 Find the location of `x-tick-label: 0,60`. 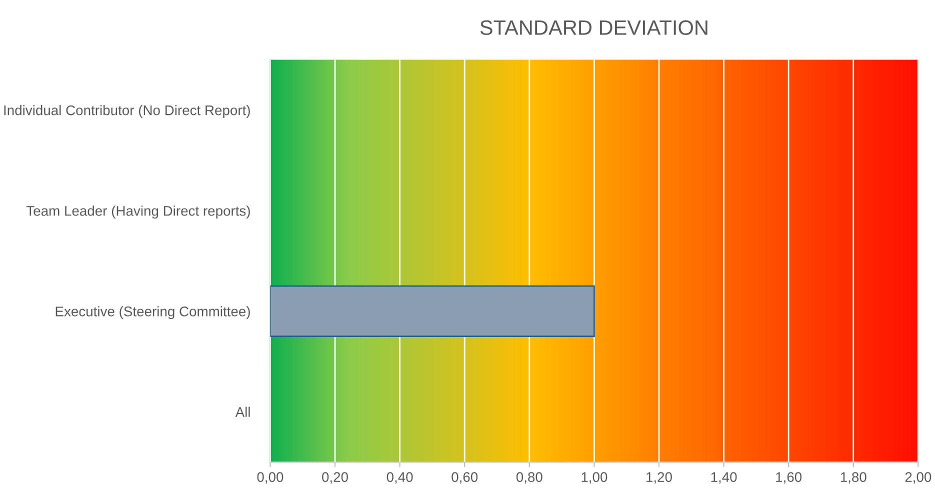

x-tick-label: 0,60 is located at coordinates (465, 478).